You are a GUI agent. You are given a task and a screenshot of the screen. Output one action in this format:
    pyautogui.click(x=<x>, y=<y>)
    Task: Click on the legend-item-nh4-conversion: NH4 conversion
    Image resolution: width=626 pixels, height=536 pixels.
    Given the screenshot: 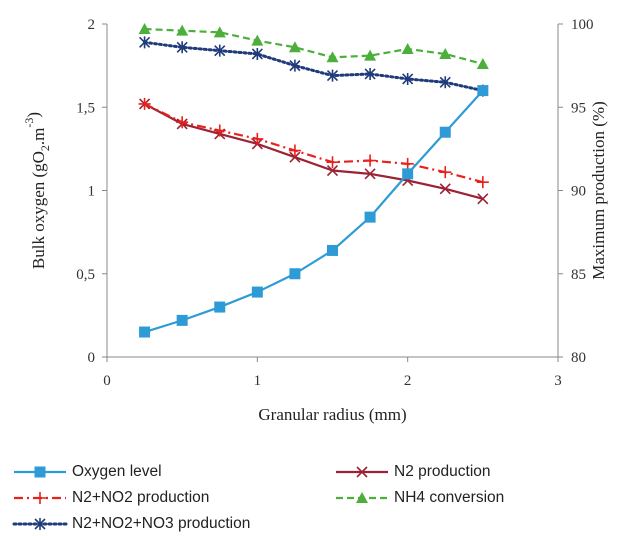 What is the action you would take?
    pyautogui.click(x=419, y=498)
    